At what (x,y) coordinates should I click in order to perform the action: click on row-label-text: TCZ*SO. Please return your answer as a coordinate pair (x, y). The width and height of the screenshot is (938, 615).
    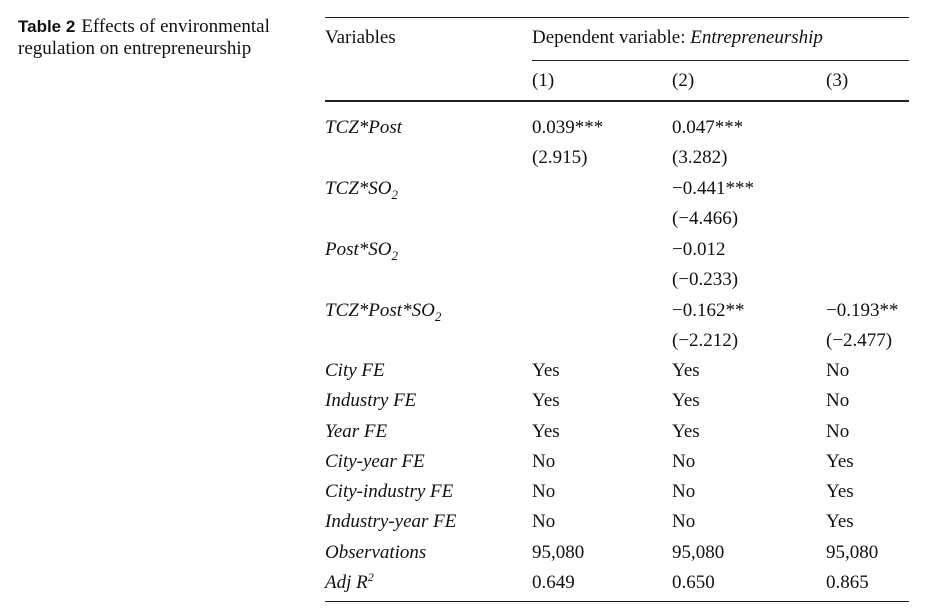
    Looking at the image, I should click on (358, 188).